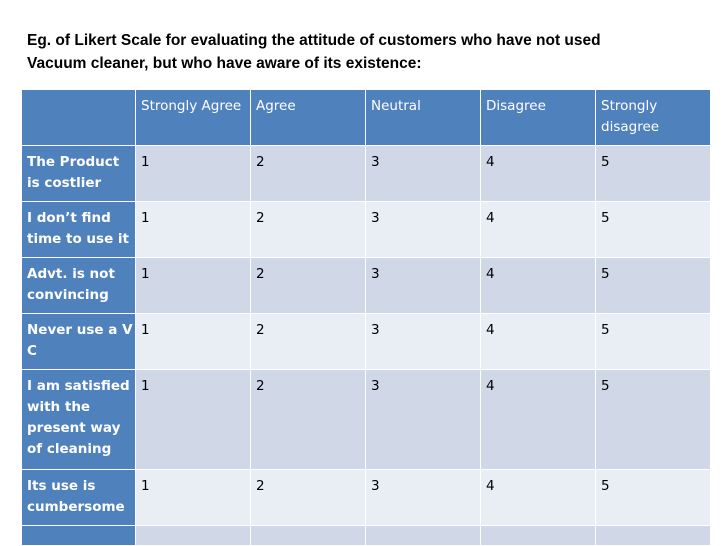  I want to click on table-row: The Product is costlier 1 2 3 4 5, so click(366, 173).